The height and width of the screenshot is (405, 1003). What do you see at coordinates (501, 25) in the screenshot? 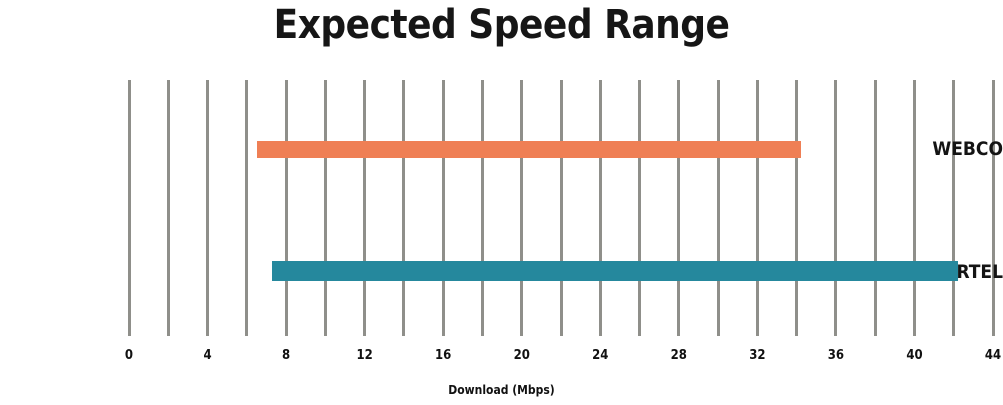
I see `chart-title: Expected Speed Range` at bounding box center [501, 25].